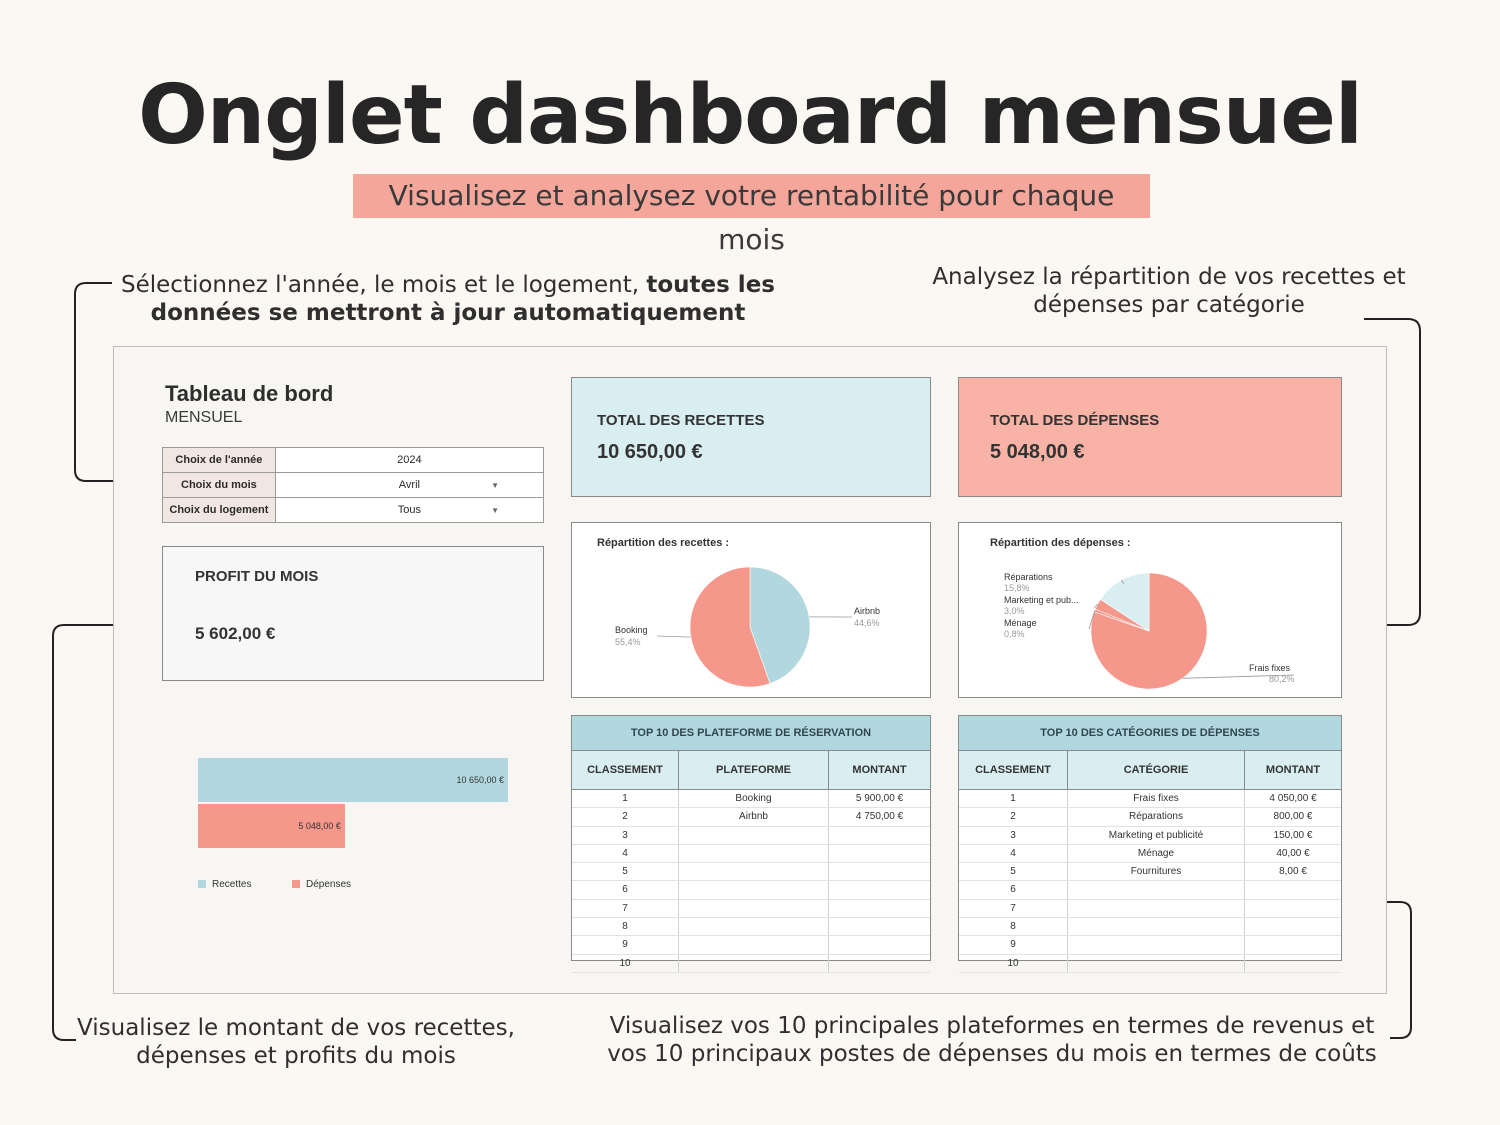 Image resolution: width=1500 pixels, height=1125 pixels. I want to click on month-value: Avril, so click(409, 485).